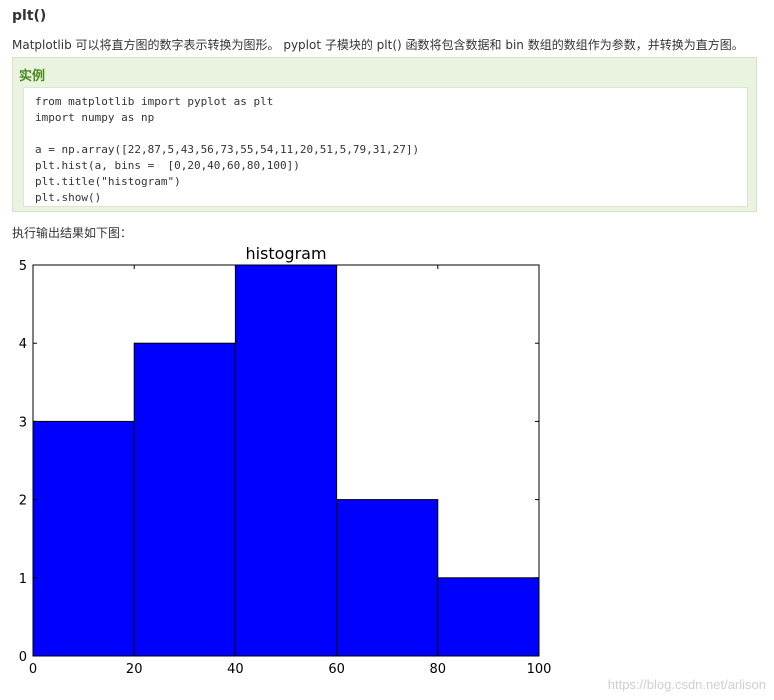 The height and width of the screenshot is (700, 774). What do you see at coordinates (23, 657) in the screenshot?
I see `y-tick-label: 0` at bounding box center [23, 657].